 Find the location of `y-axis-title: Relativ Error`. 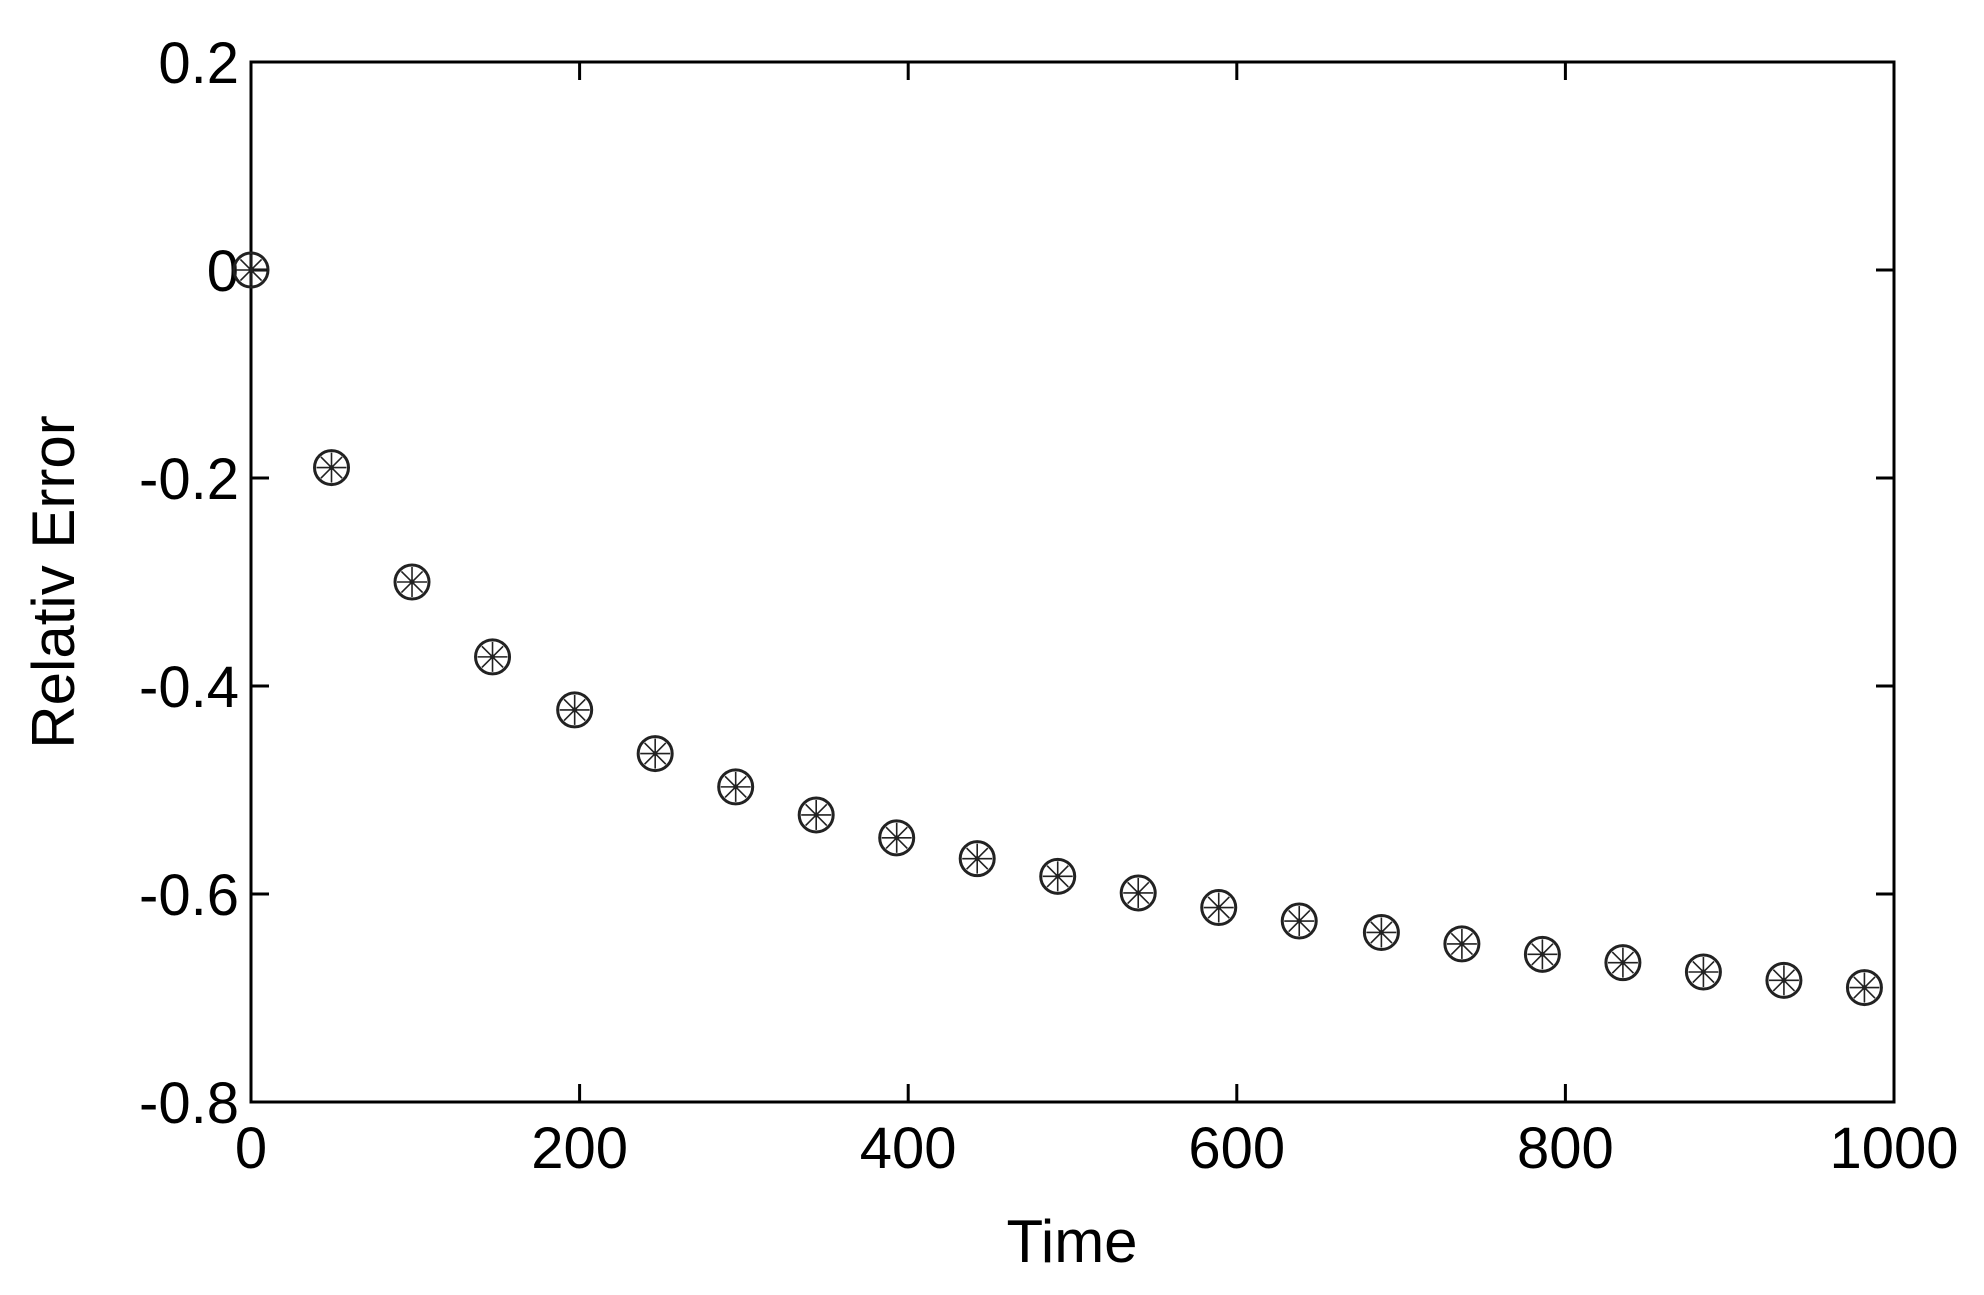

y-axis-title: Relativ Error is located at coordinates (53, 581).